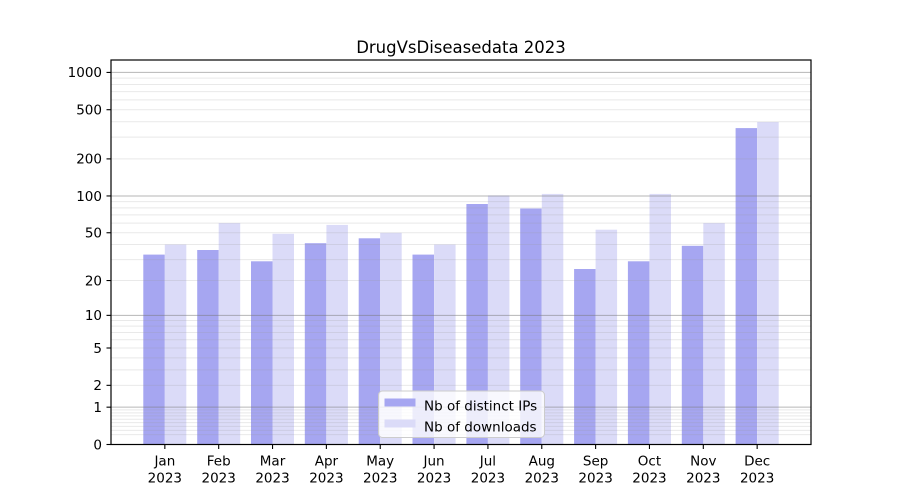  Describe the element at coordinates (757, 462) in the screenshot. I see `x-tick-label-month: Dec` at that location.